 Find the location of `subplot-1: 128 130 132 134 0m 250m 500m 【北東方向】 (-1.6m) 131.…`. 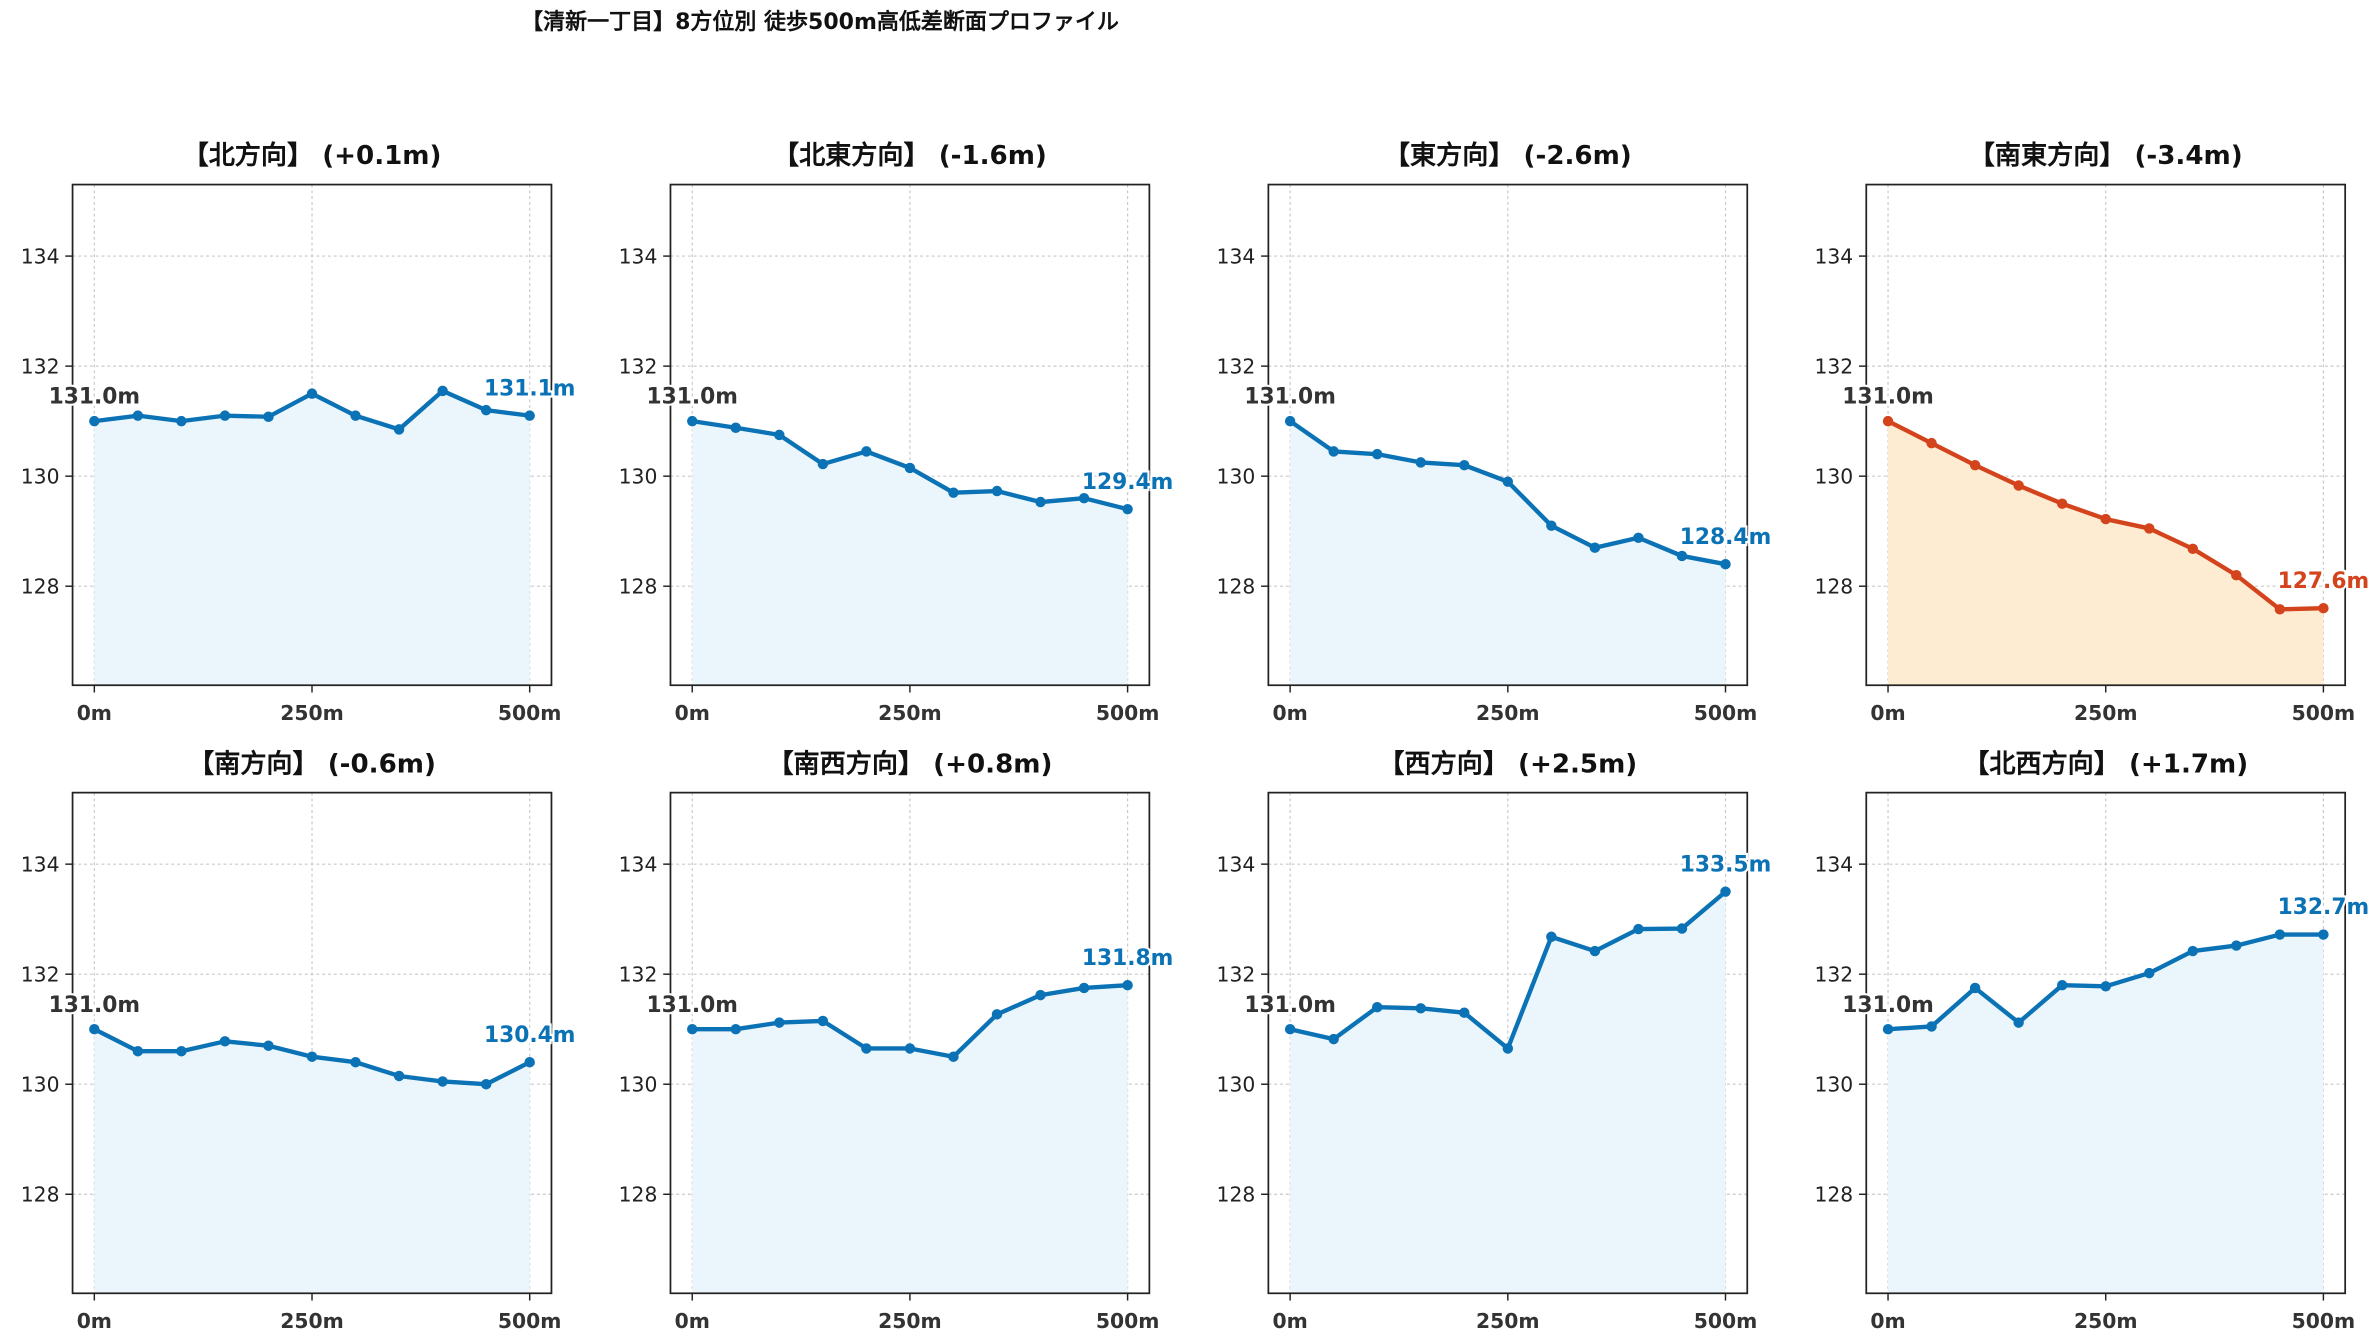

subplot-1: 128 130 132 134 0m 250m 500m 【北東方向】 (-1.6m) 131.… is located at coordinates (897, 432).